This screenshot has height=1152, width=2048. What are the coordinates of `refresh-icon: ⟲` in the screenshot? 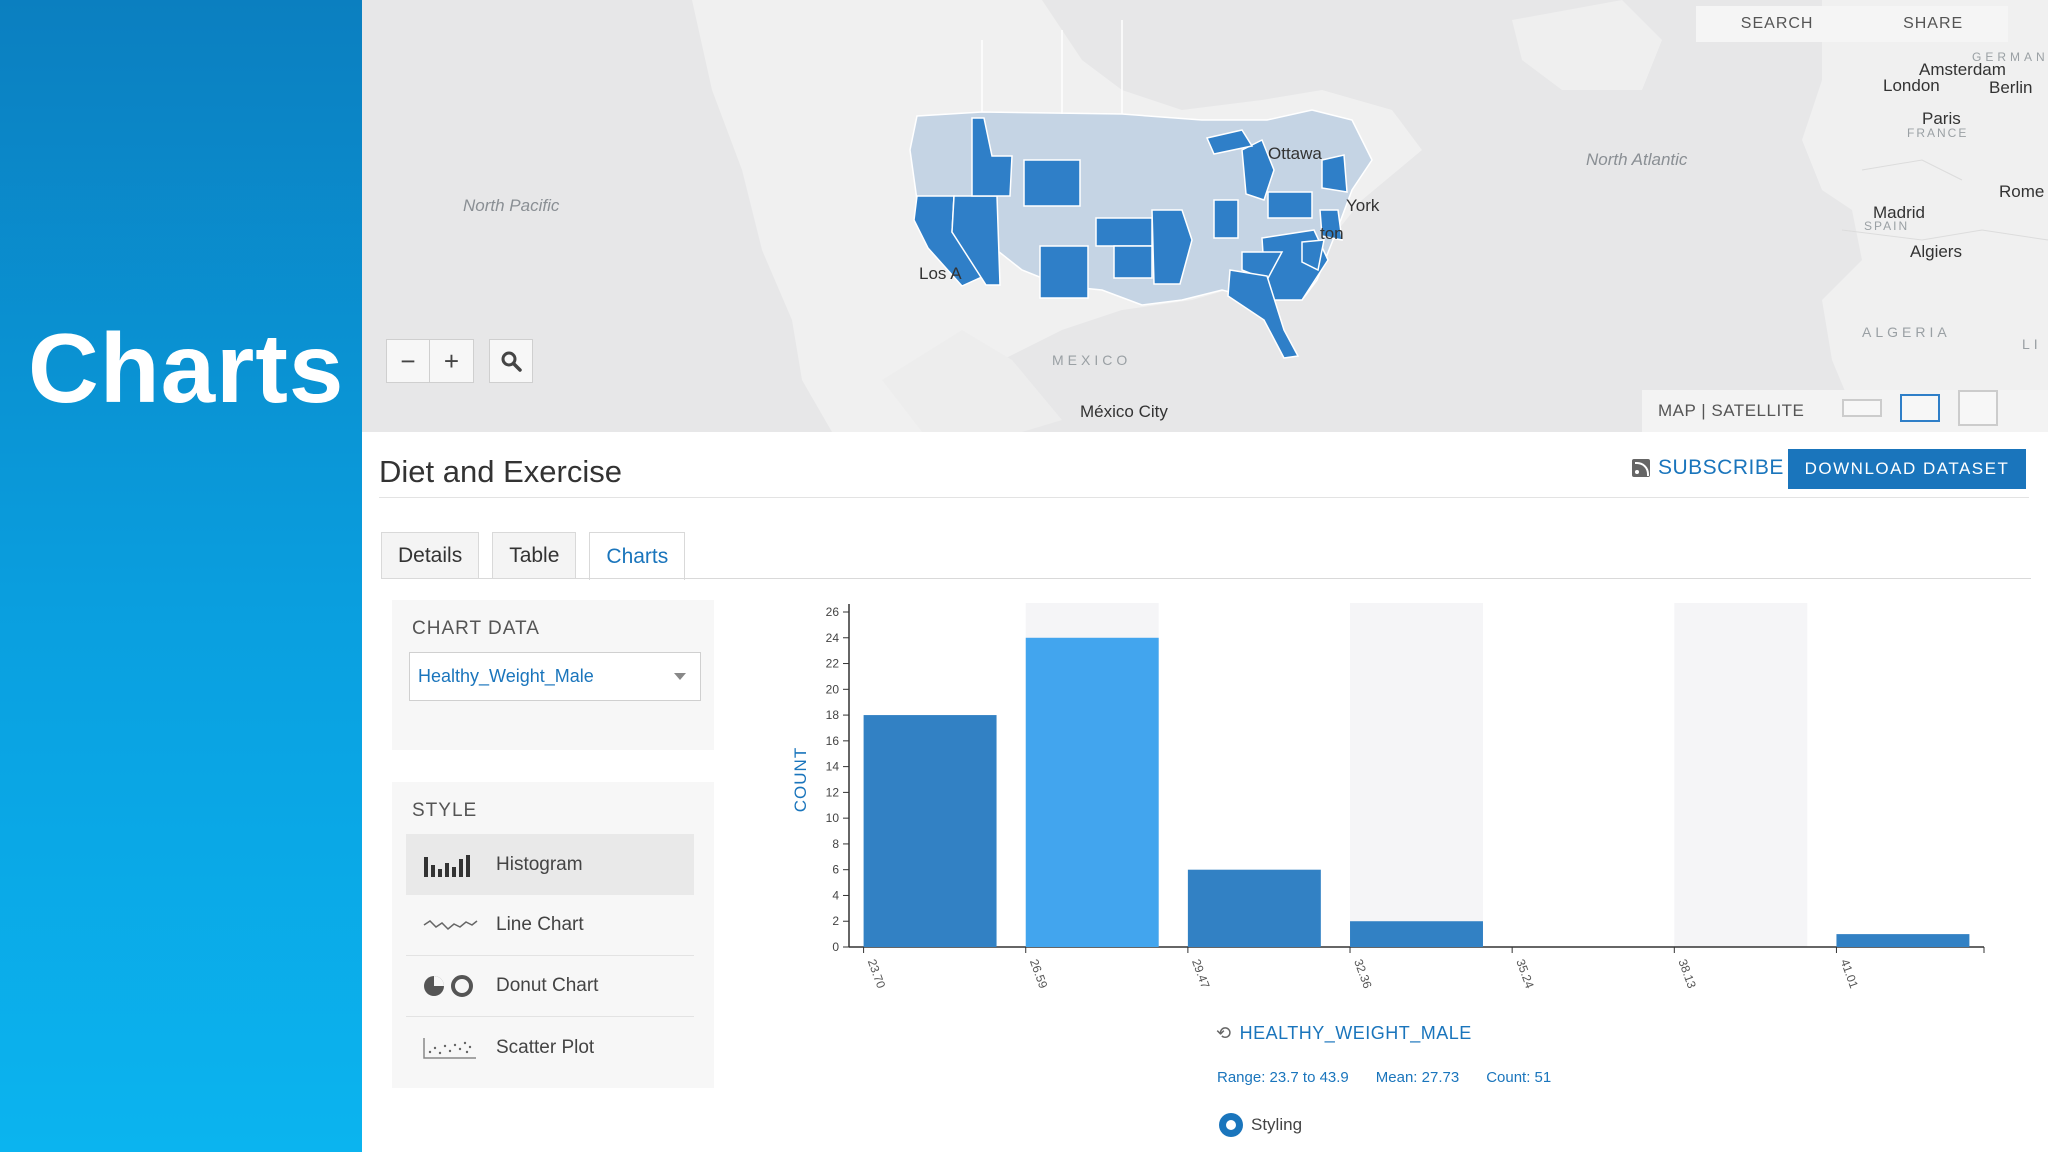 It's located at (1224, 1033).